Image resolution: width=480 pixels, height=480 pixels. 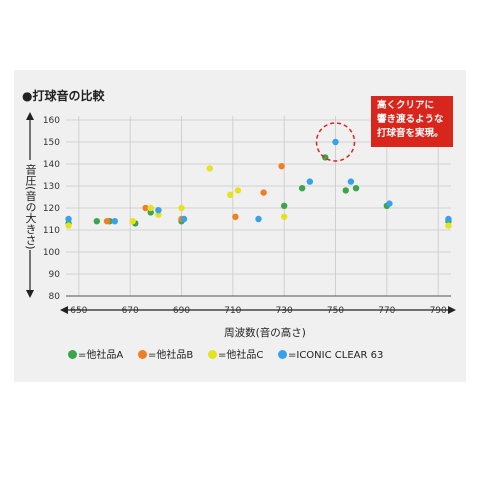 What do you see at coordinates (51, 165) in the screenshot?
I see `y-tick-label: 140` at bounding box center [51, 165].